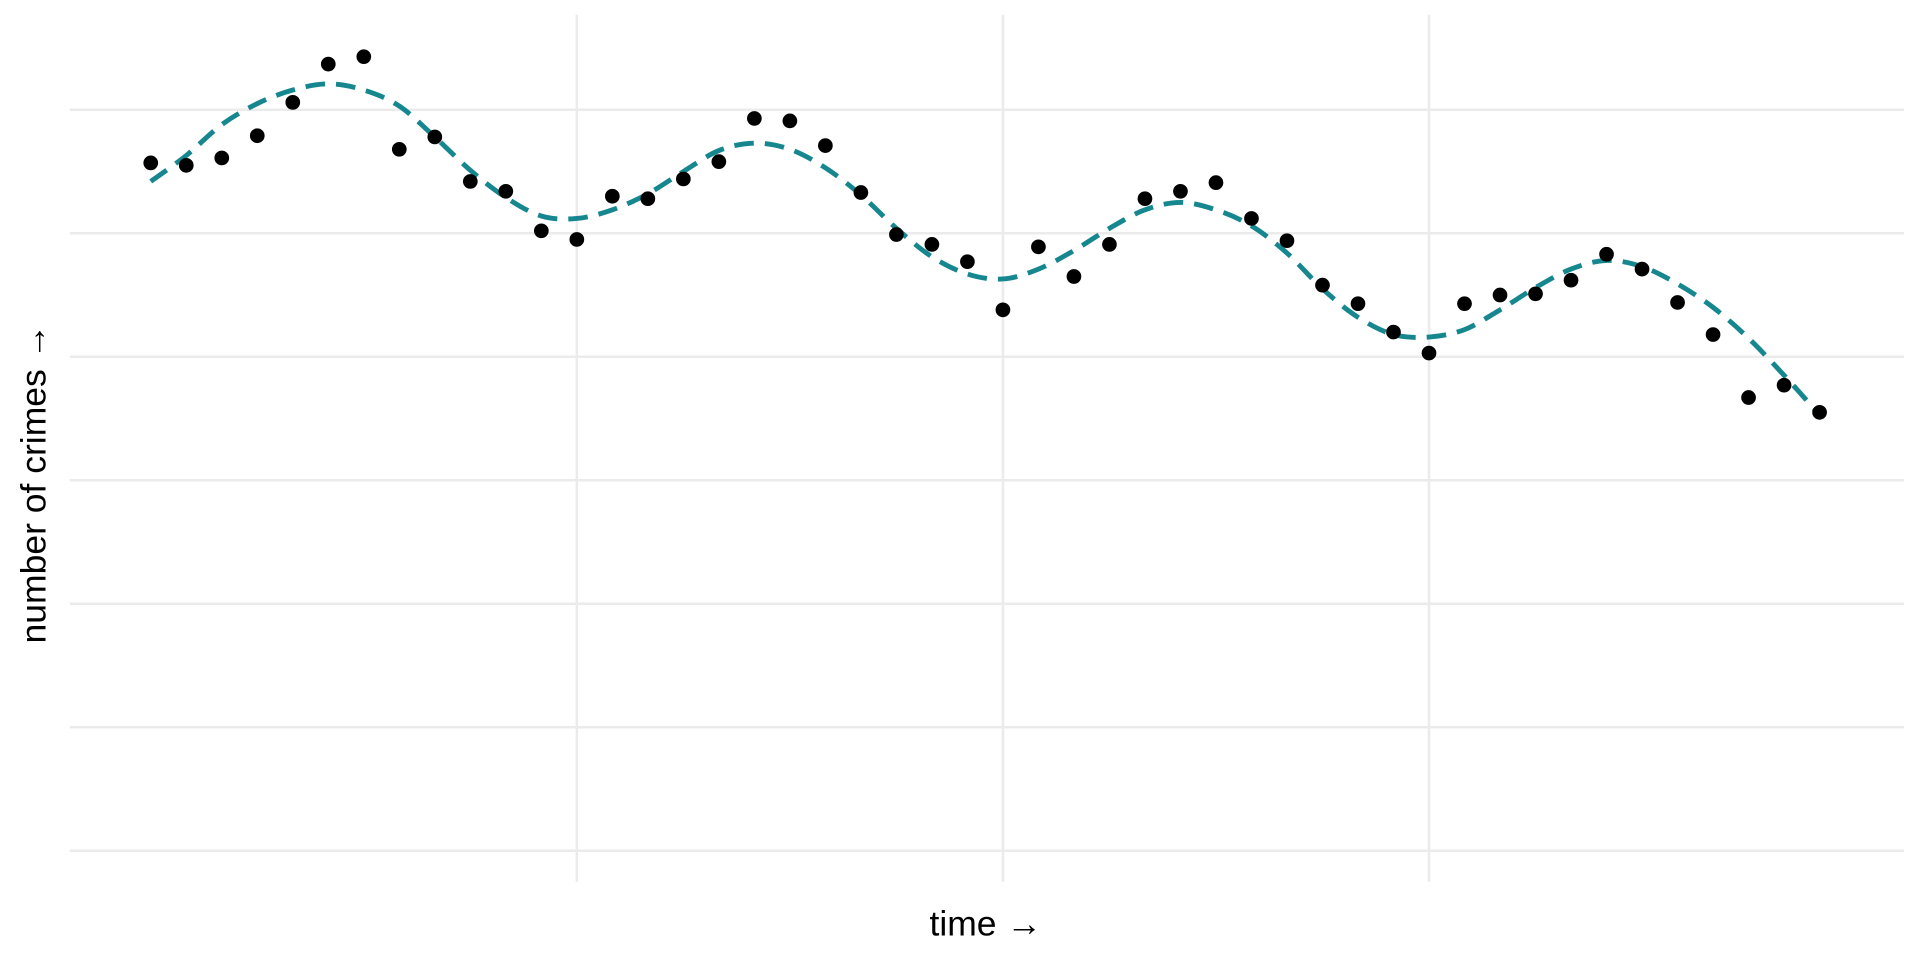 This screenshot has width=1920, height=960. Describe the element at coordinates (985, 924) in the screenshot. I see `x-axis-title: time →` at that location.